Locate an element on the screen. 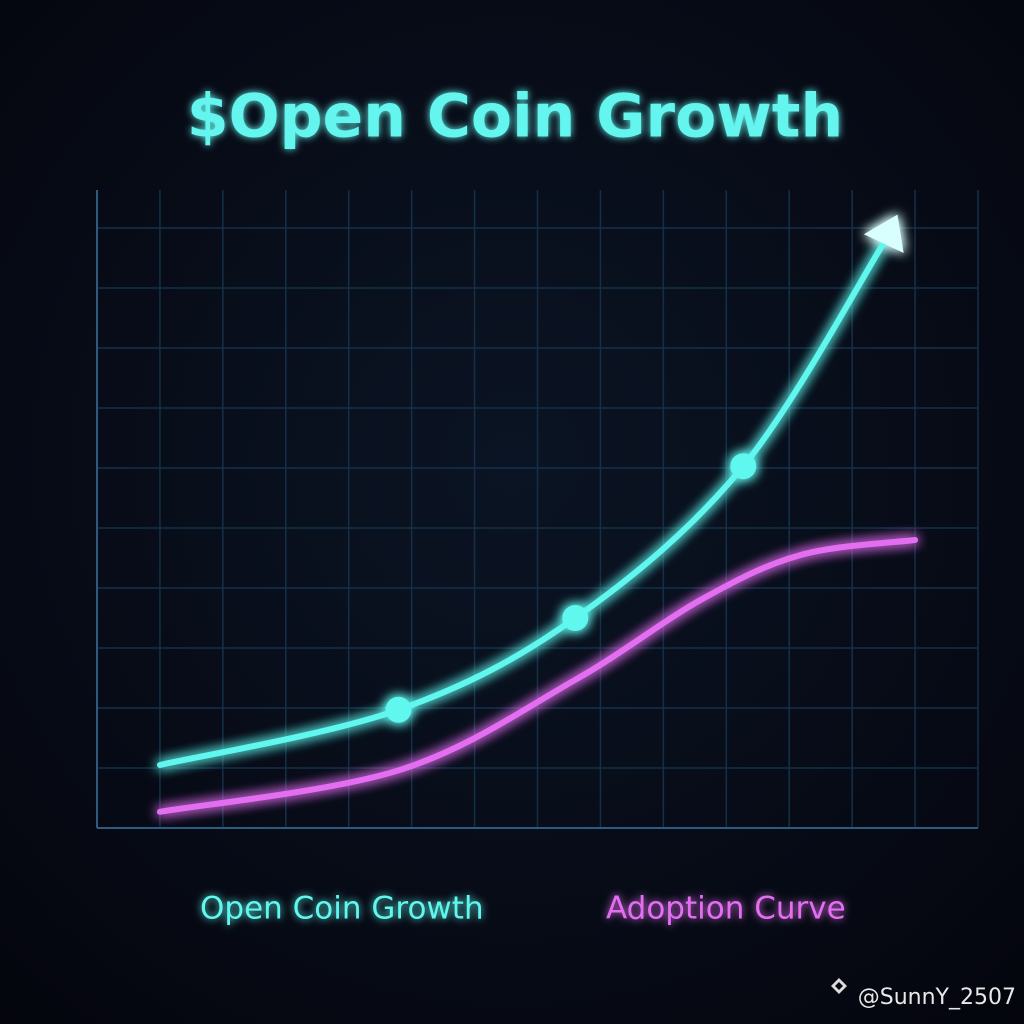 The image size is (1024, 1024). legend-label: Adoption Curve is located at coordinates (726, 909).